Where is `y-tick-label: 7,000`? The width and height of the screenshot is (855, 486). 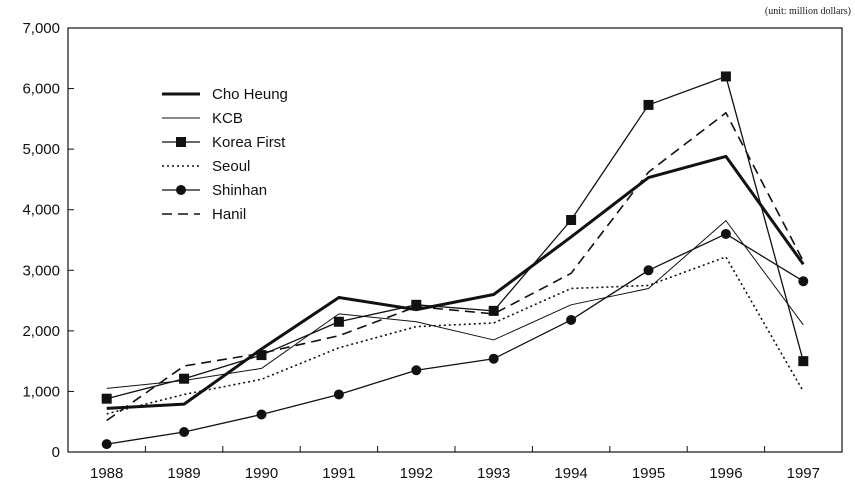 y-tick-label: 7,000 is located at coordinates (41, 28).